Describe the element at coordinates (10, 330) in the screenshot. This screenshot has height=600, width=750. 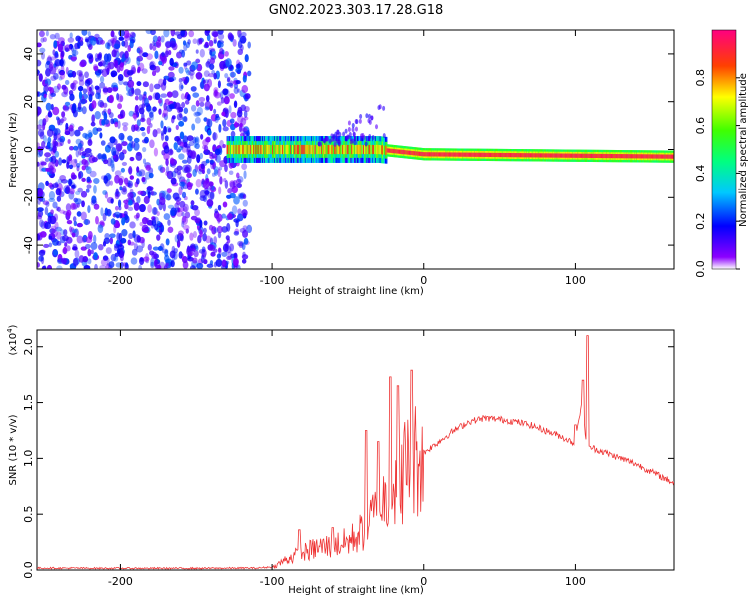
I see `y-multiplier-exponent: 4` at that location.